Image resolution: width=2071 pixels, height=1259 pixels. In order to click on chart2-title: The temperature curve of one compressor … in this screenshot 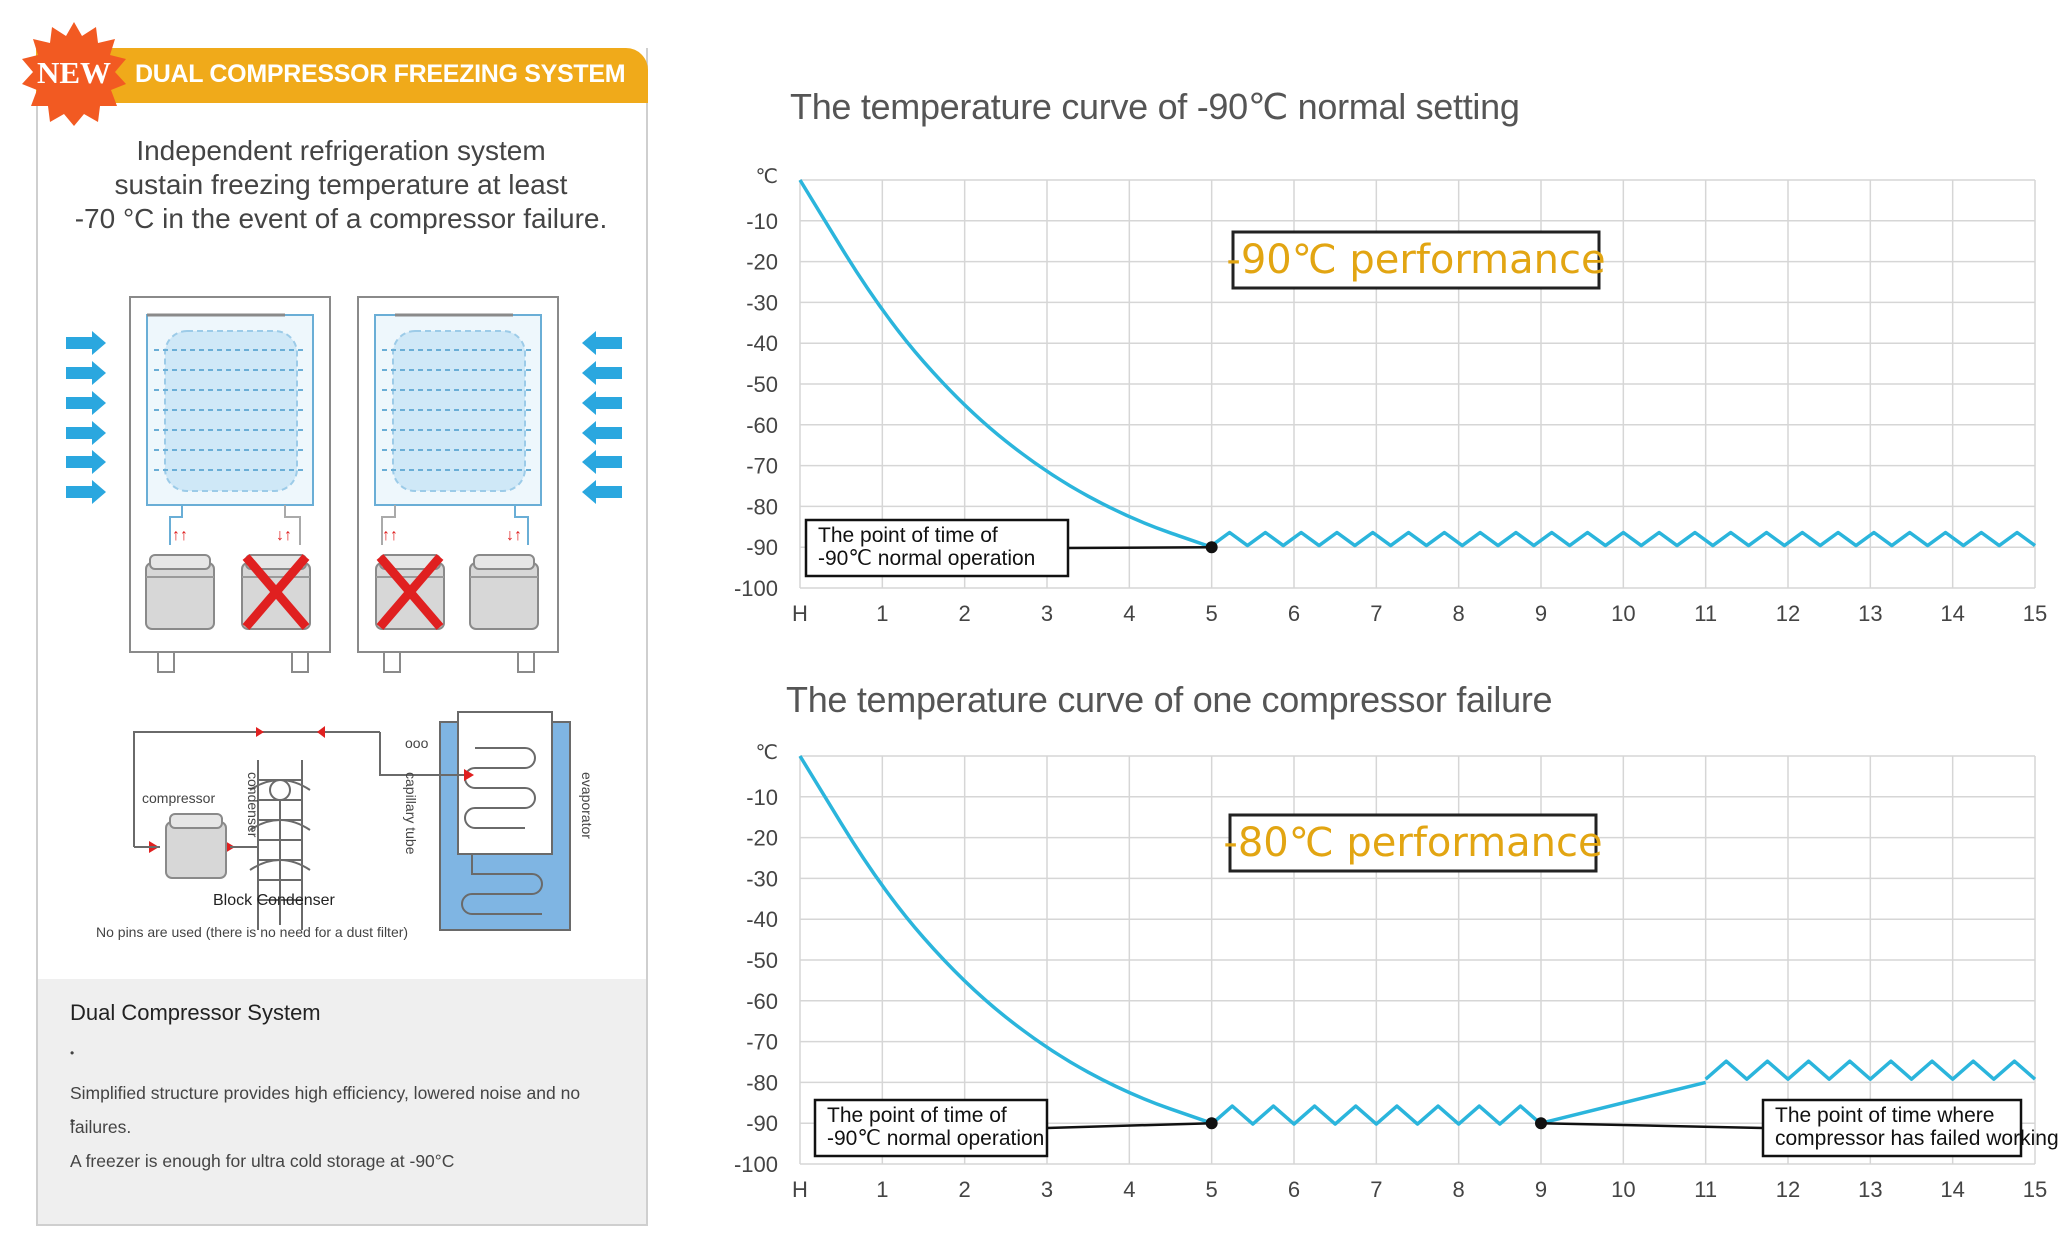, I will do `click(1169, 699)`.